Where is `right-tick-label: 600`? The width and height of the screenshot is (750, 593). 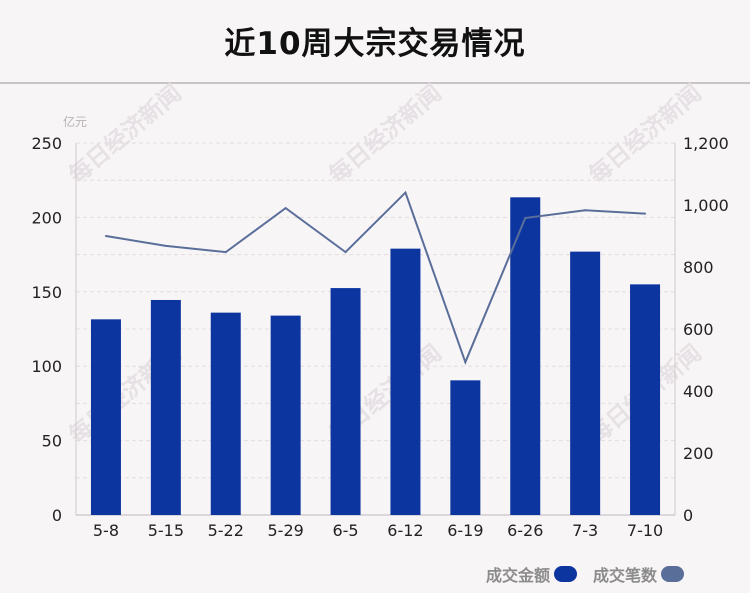
right-tick-label: 600 is located at coordinates (698, 329).